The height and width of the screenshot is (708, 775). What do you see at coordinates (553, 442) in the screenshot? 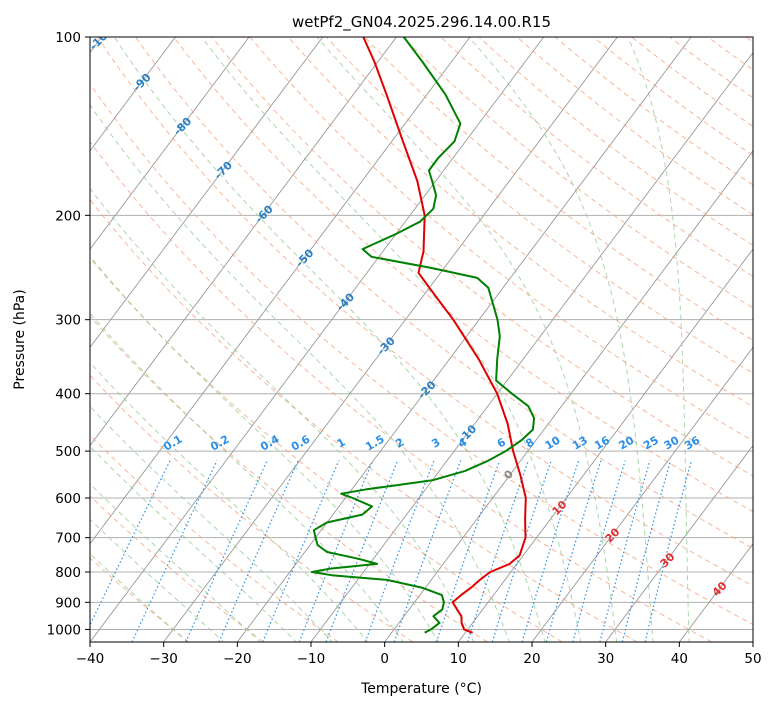
I see `mixing-ratio-label: 10` at bounding box center [553, 442].